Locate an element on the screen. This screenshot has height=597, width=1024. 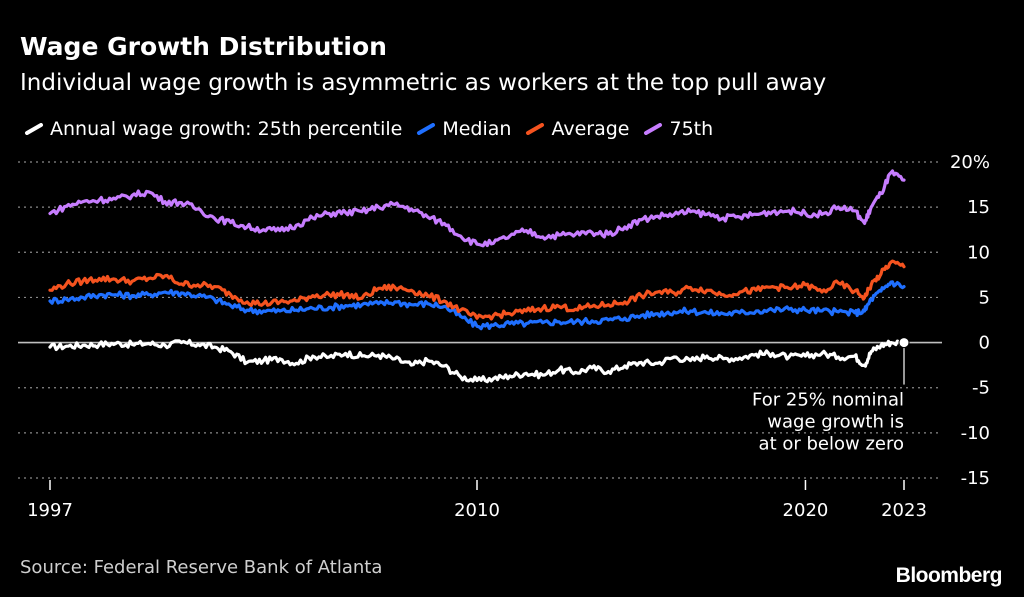
legend-label-median: Median is located at coordinates (477, 129).